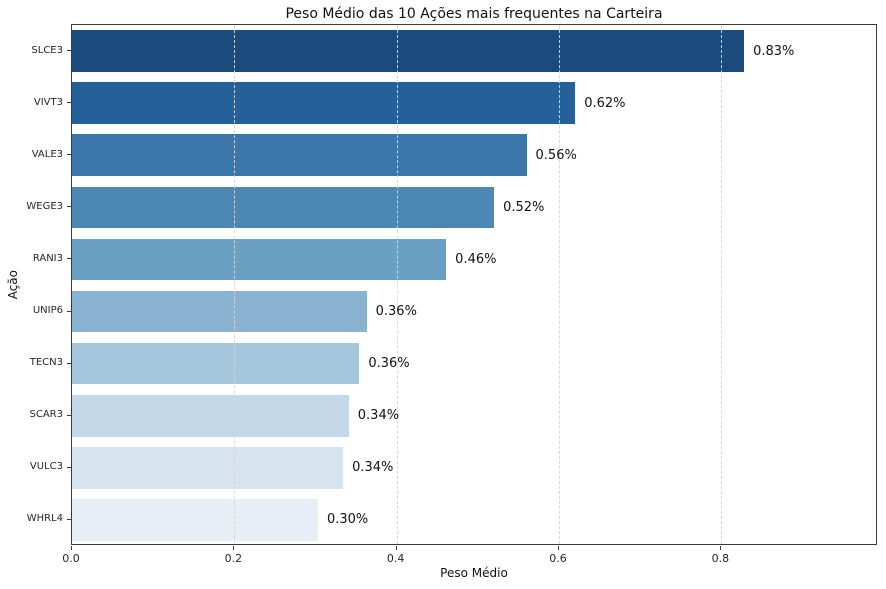 The height and width of the screenshot is (589, 886). I want to click on x-tick-label-0.0: 0.0, so click(71, 558).